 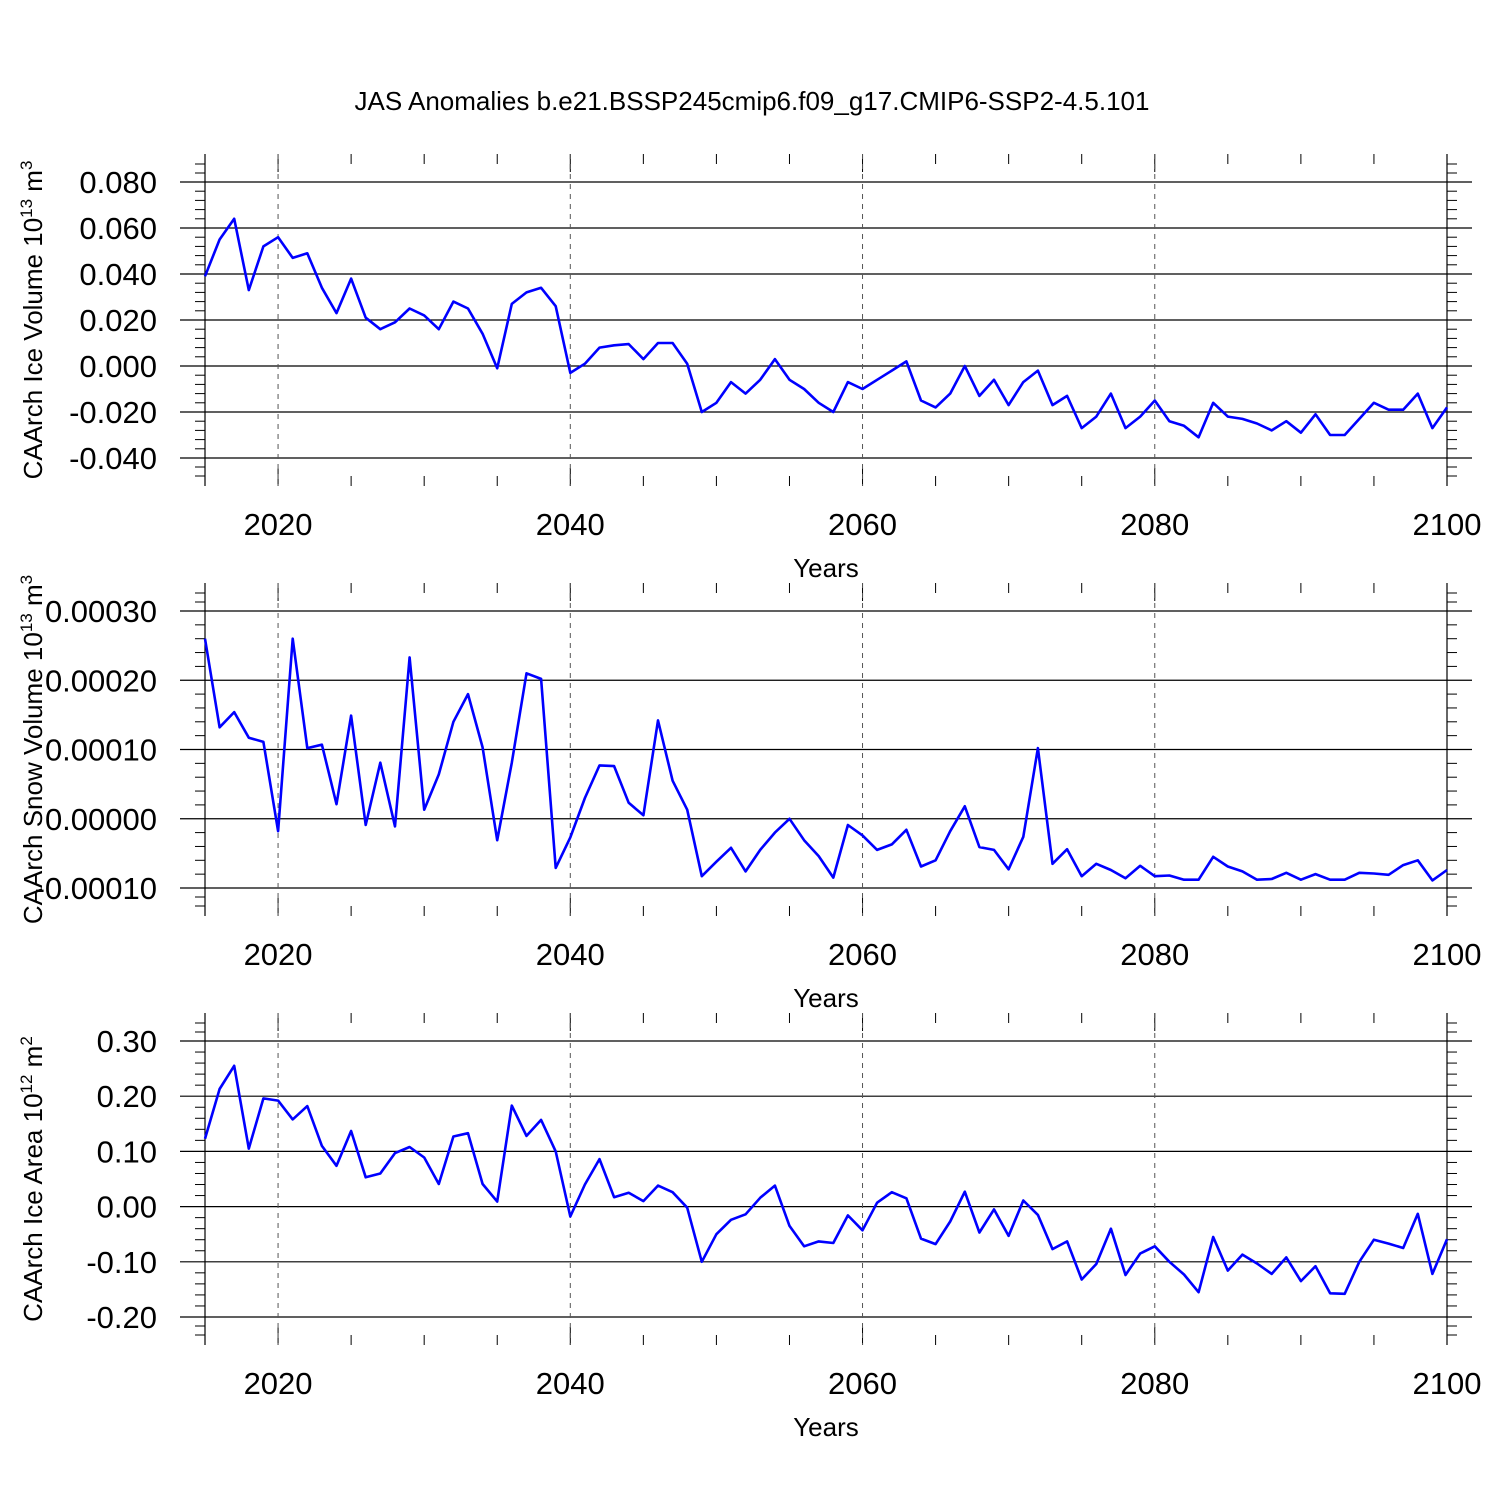 What do you see at coordinates (113, 412) in the screenshot?
I see `y-tick-label: -0.020` at bounding box center [113, 412].